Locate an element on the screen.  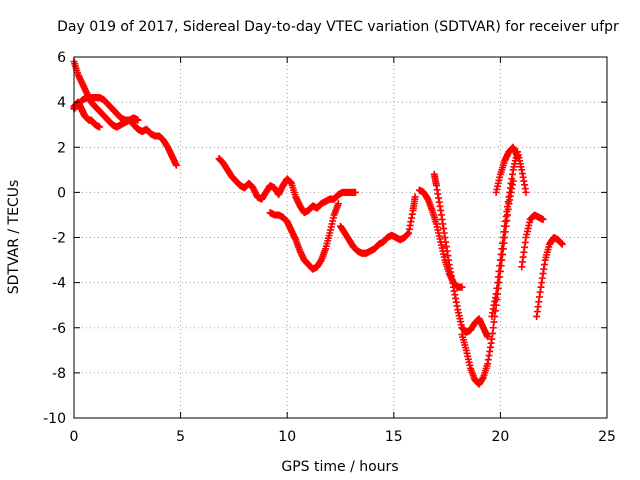
y-tick-label: -8 is located at coordinates (59, 374).